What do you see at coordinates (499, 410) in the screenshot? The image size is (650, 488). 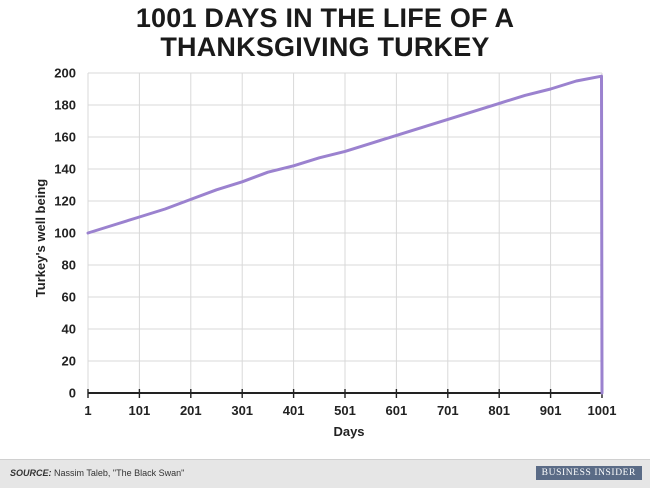 I see `x-tick-label: 801` at bounding box center [499, 410].